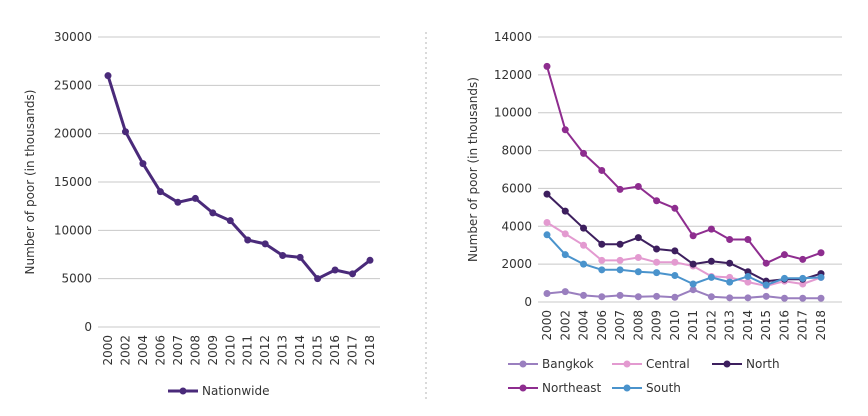  I want to click on y-tick-label: 5000, so click(76, 279).